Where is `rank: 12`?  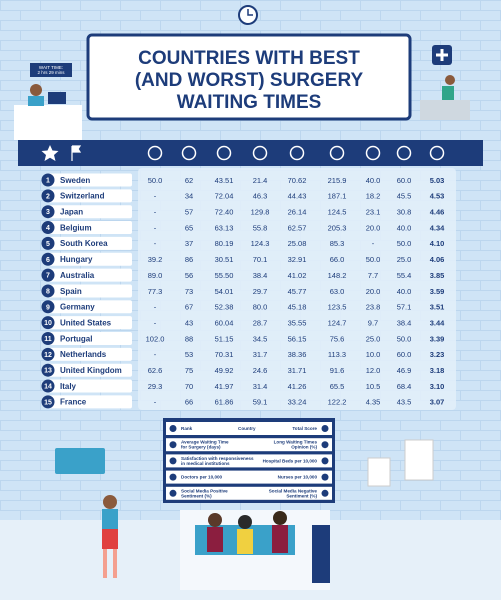 rank: 12 is located at coordinates (48, 355).